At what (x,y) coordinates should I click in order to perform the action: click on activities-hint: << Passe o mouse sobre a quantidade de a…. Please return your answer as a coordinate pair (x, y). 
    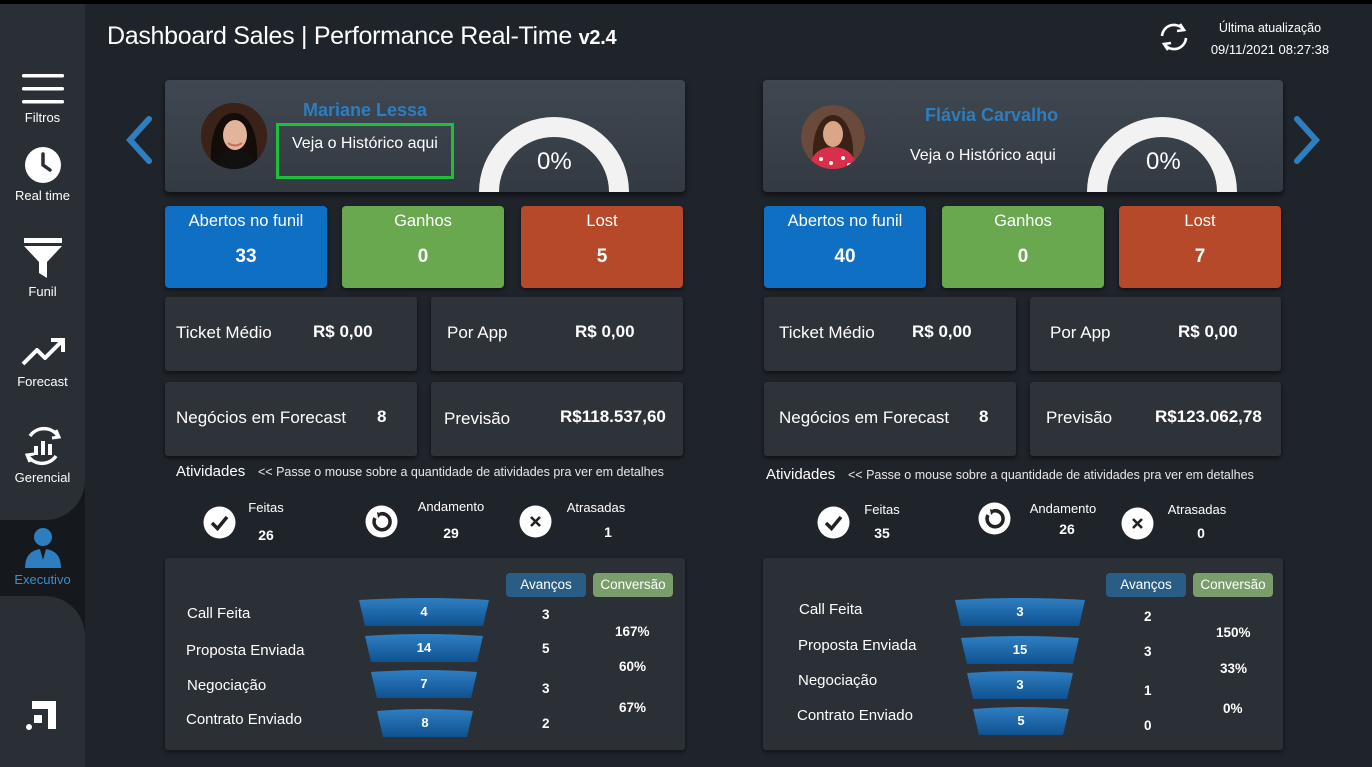
    Looking at the image, I should click on (1051, 475).